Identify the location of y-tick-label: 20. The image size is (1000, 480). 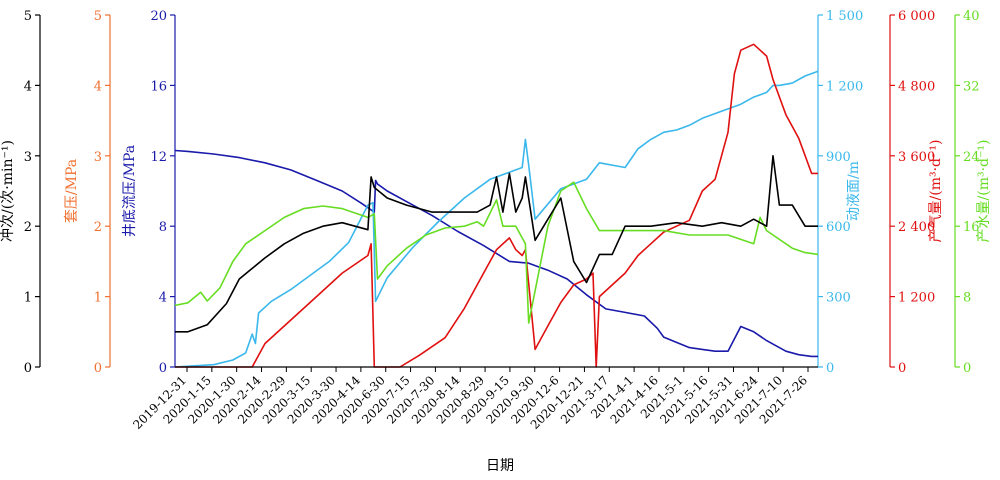
(158, 16).